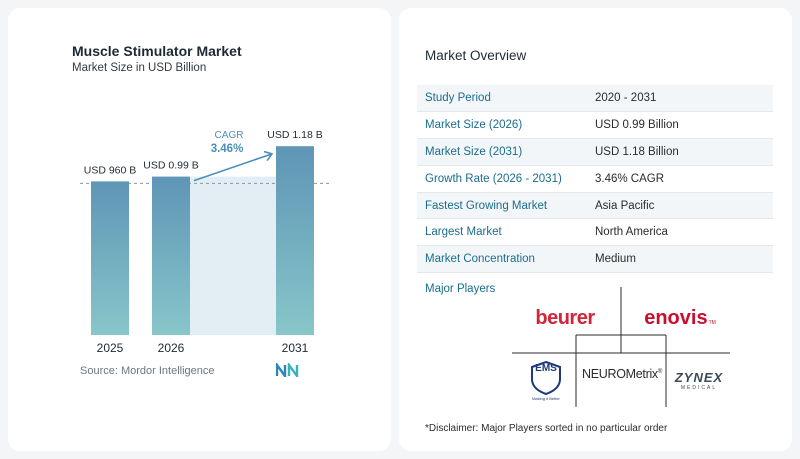 The image size is (800, 459). Describe the element at coordinates (502, 125) in the screenshot. I see `overview-key: Market Size (2026)` at that location.